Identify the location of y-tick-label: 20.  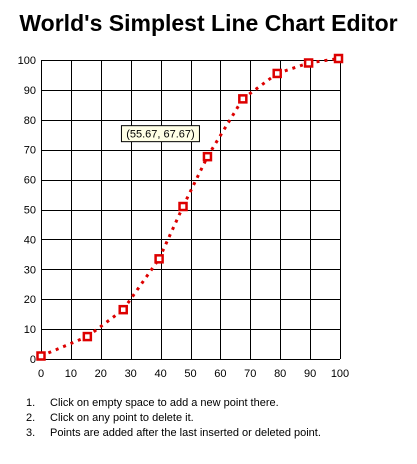
(30, 300).